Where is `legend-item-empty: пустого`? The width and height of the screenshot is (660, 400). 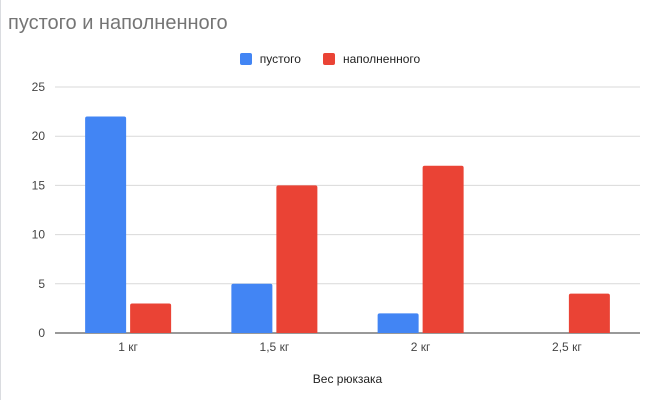 legend-item-empty: пустого is located at coordinates (270, 59).